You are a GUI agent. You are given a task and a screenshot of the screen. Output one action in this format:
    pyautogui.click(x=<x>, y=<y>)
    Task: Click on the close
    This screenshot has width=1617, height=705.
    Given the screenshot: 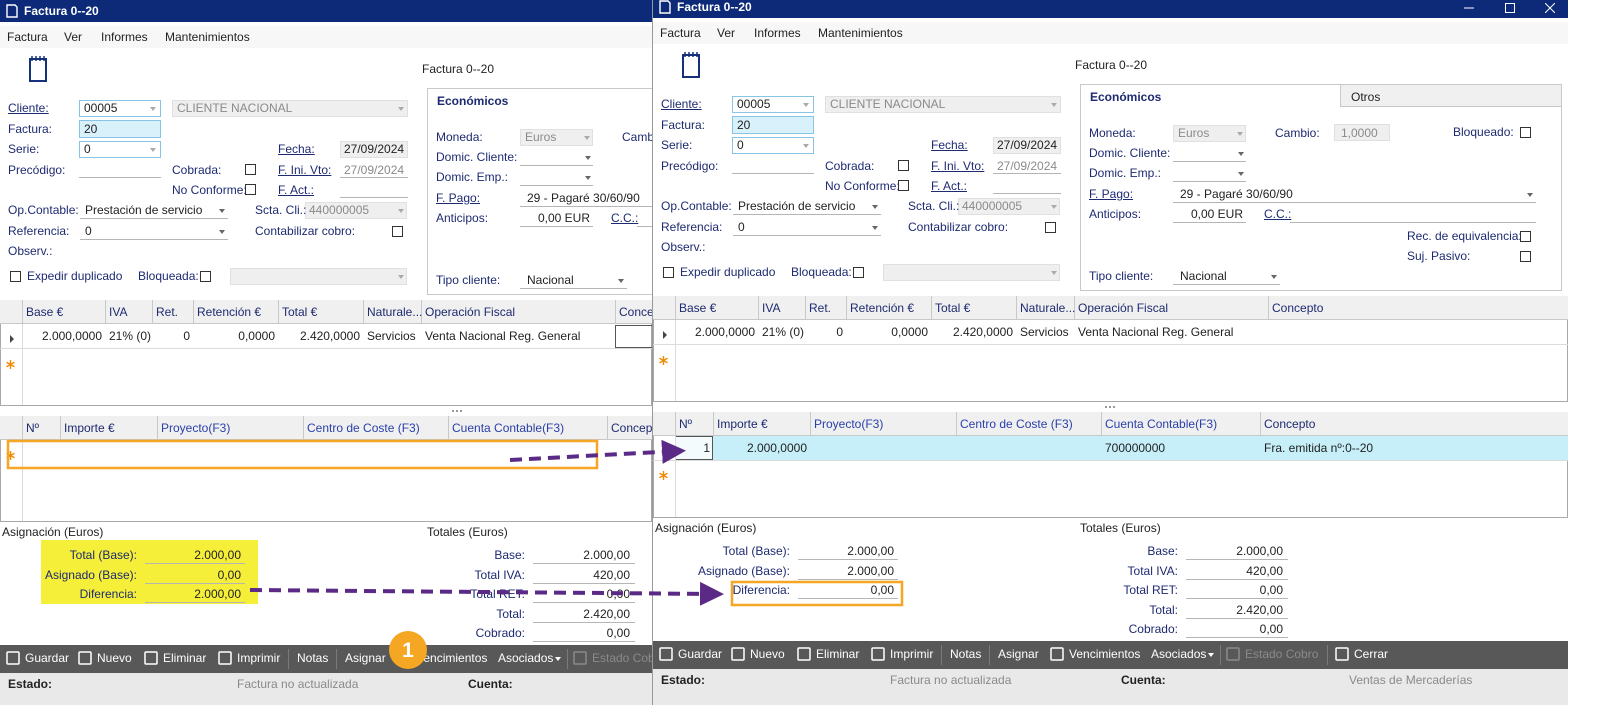 What is the action you would take?
    pyautogui.click(x=1550, y=8)
    